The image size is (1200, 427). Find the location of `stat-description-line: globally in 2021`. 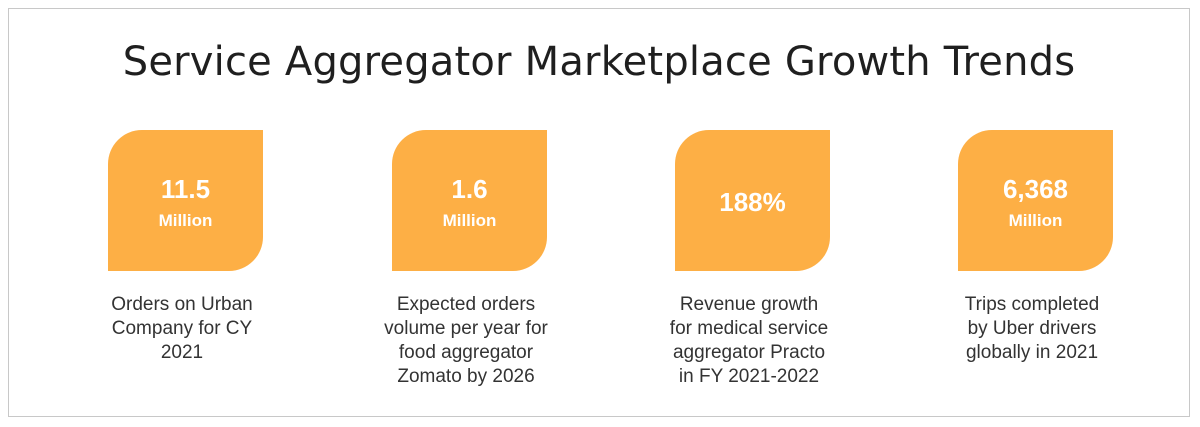

stat-description-line: globally in 2021 is located at coordinates (1032, 352).